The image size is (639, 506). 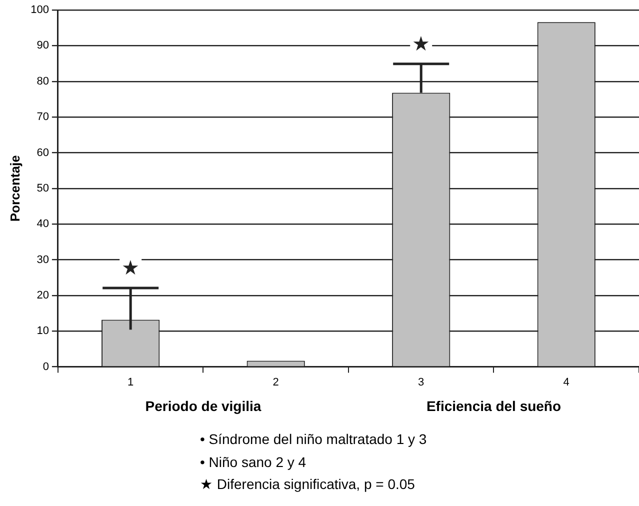 I want to click on y-tick-label: 20, so click(x=42, y=295).